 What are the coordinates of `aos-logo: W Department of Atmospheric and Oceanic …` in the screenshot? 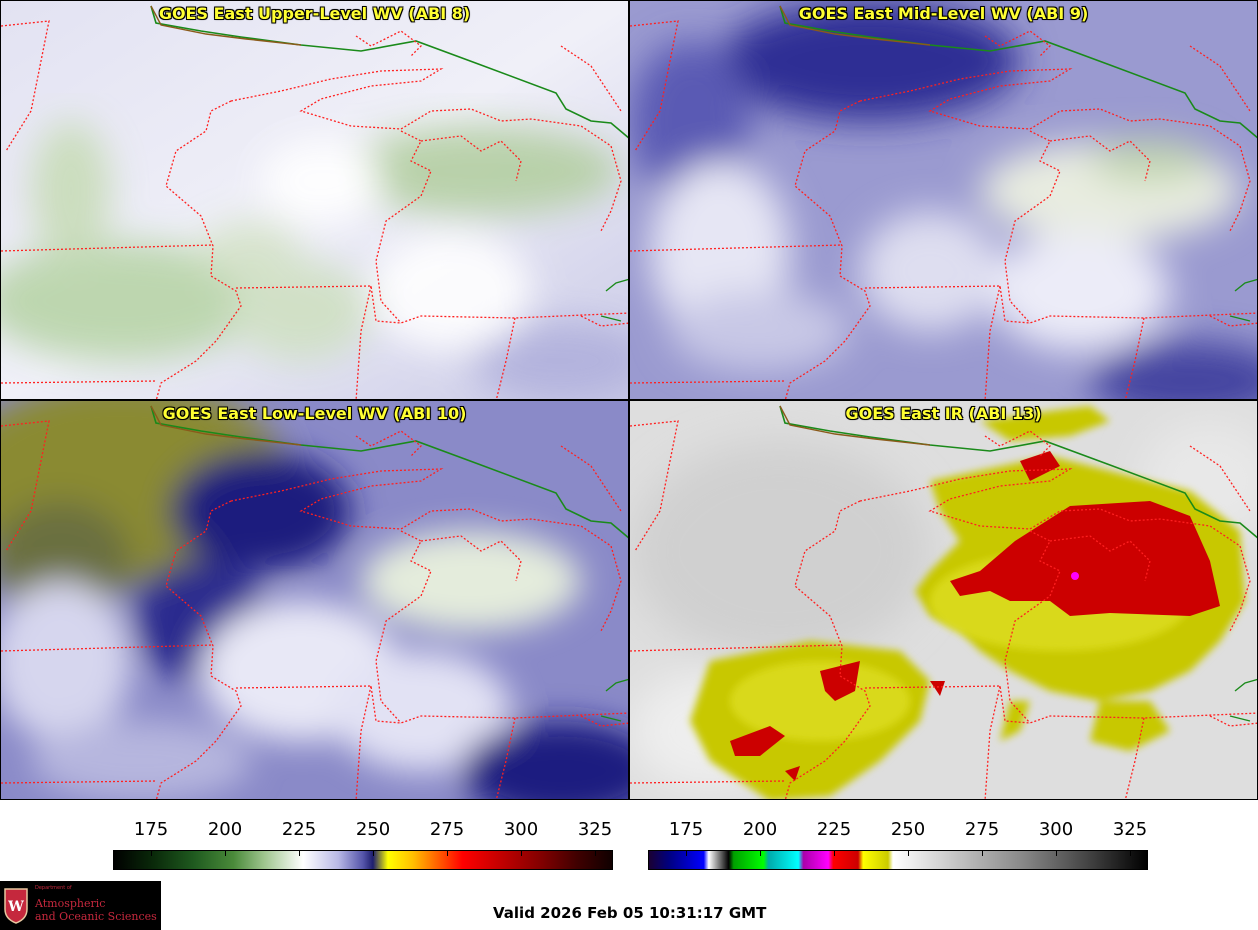 It's located at (80, 905).